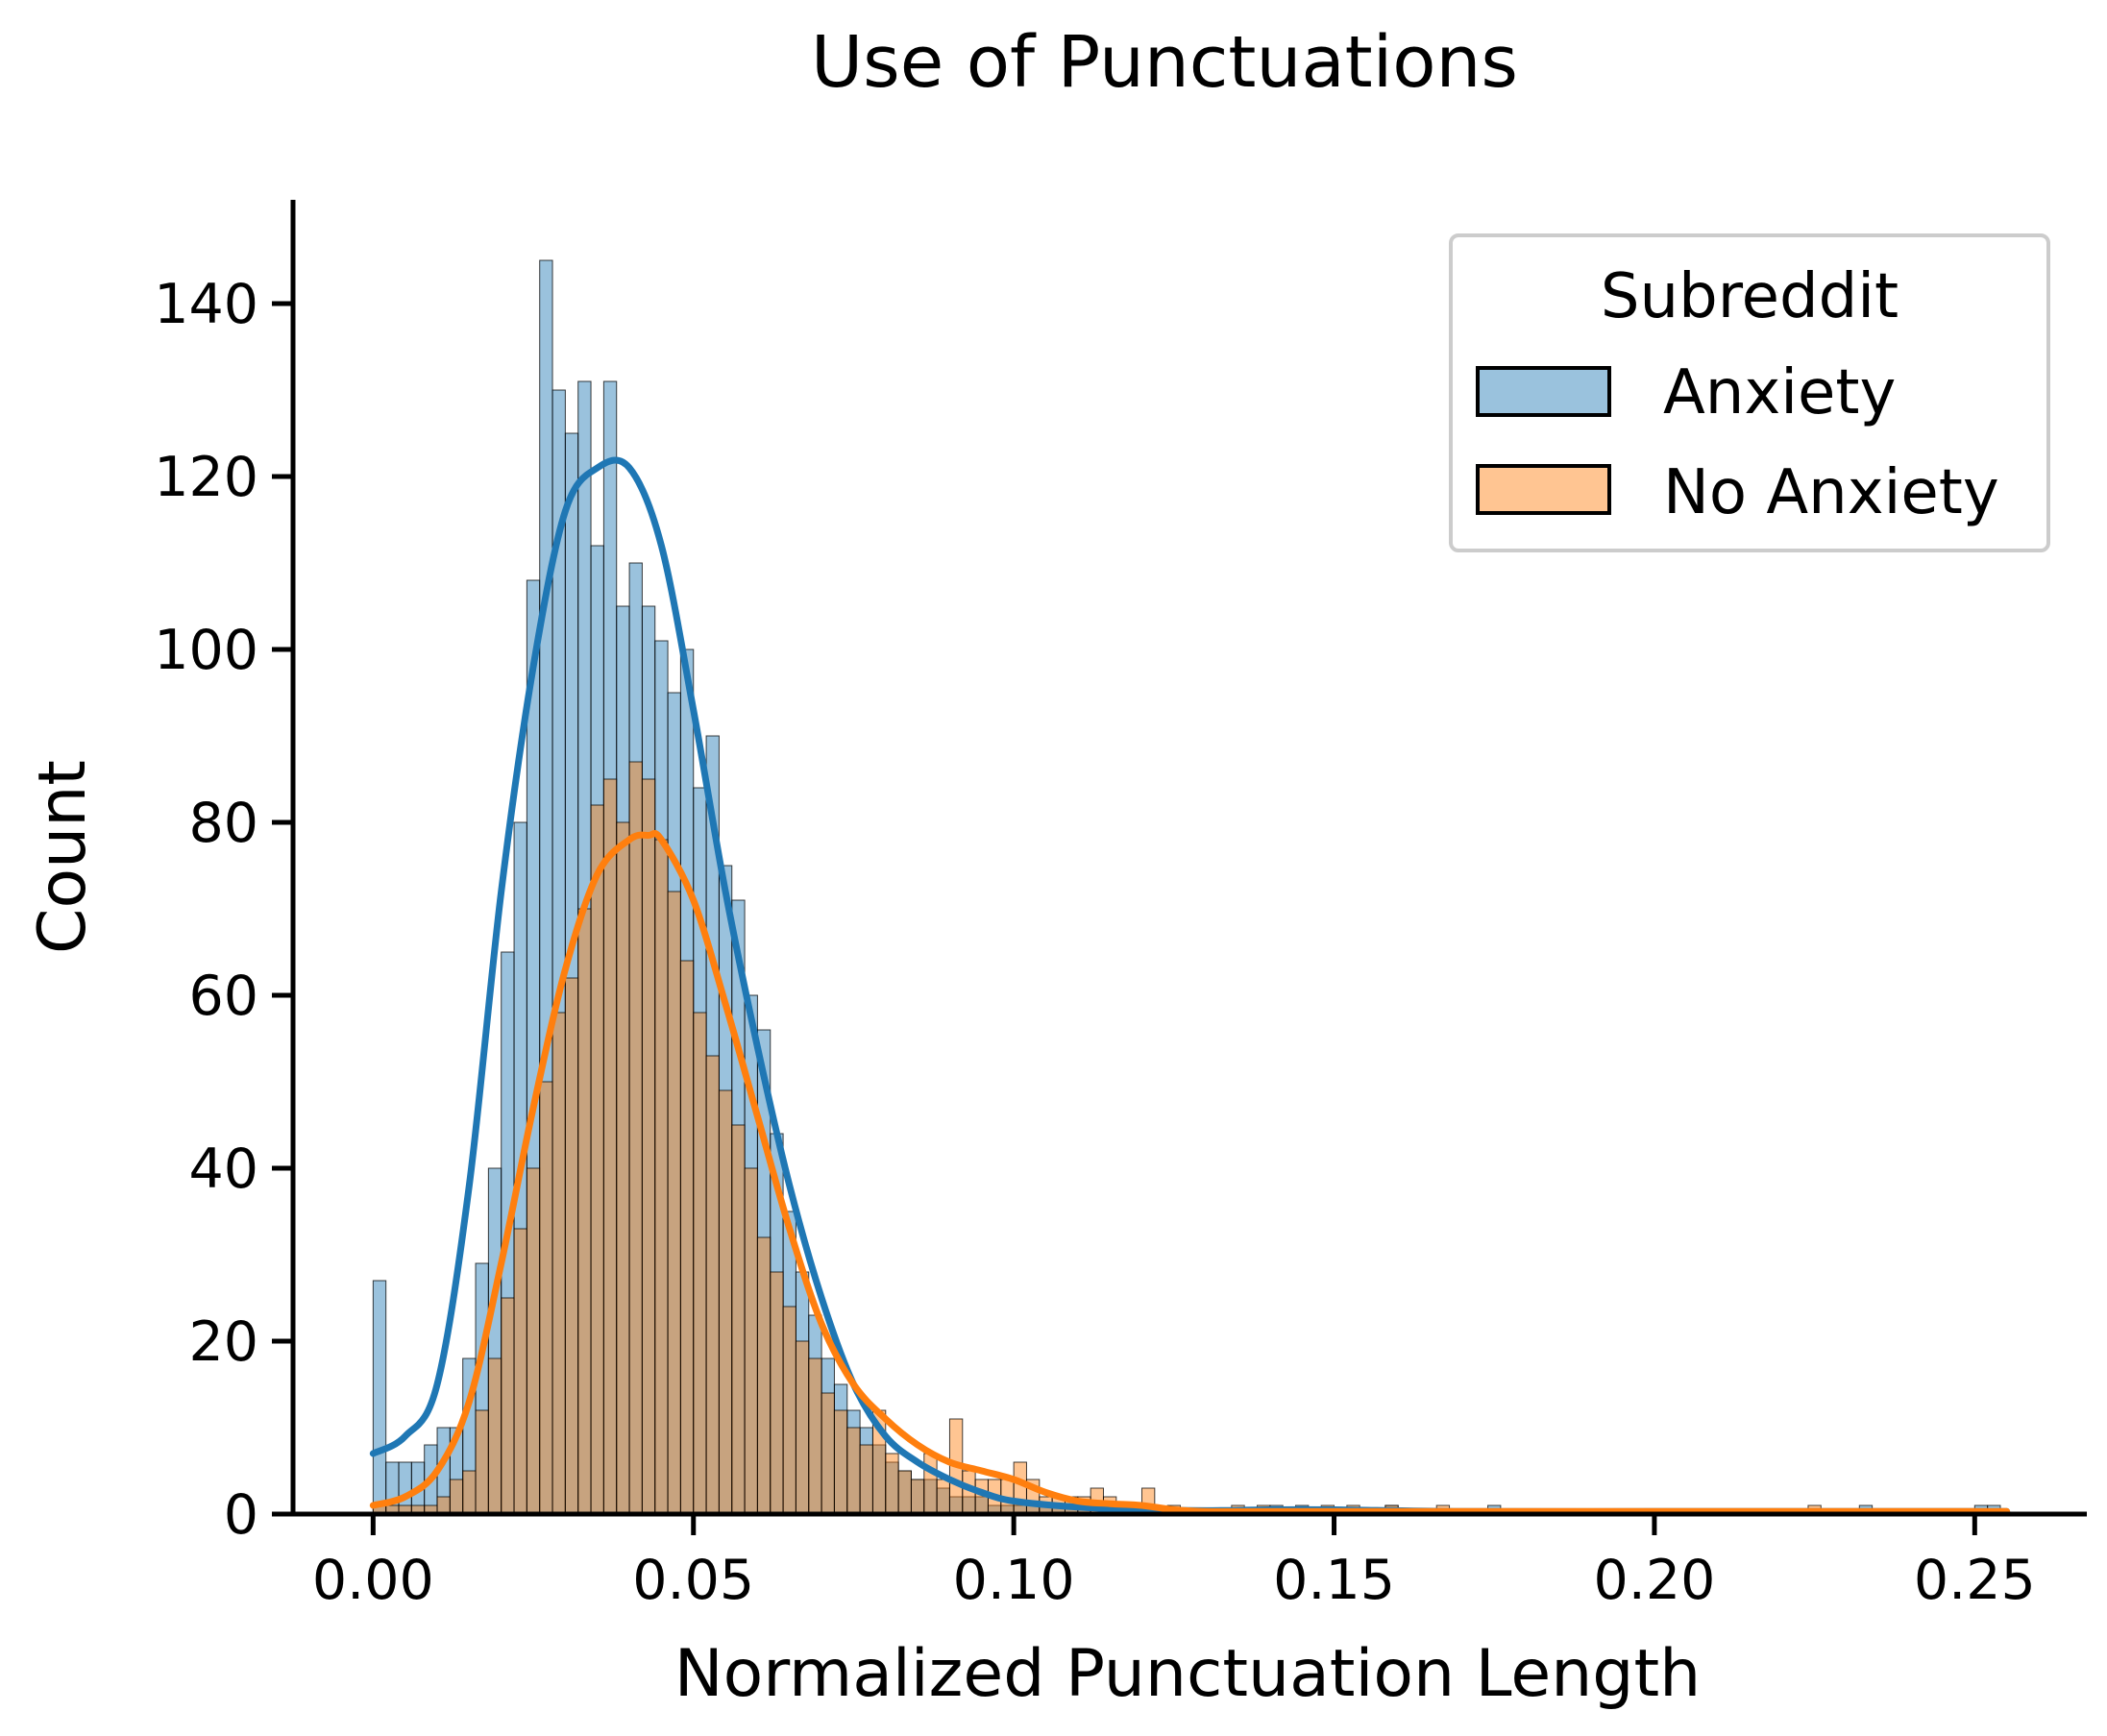 The image size is (2107, 1736). What do you see at coordinates (223, 1342) in the screenshot?
I see `y-tick-label-1: 20` at bounding box center [223, 1342].